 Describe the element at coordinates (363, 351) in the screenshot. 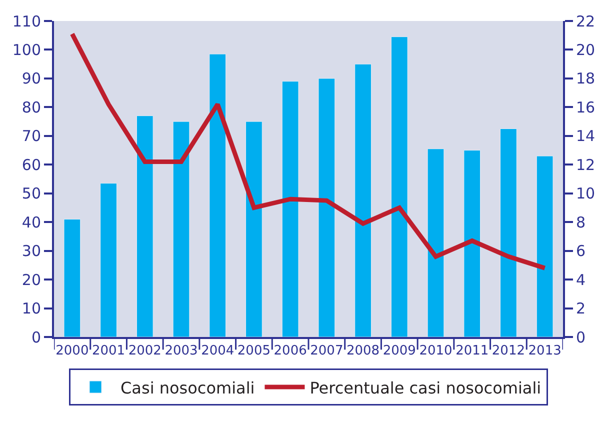

I see `x-tick-label: 2008` at that location.